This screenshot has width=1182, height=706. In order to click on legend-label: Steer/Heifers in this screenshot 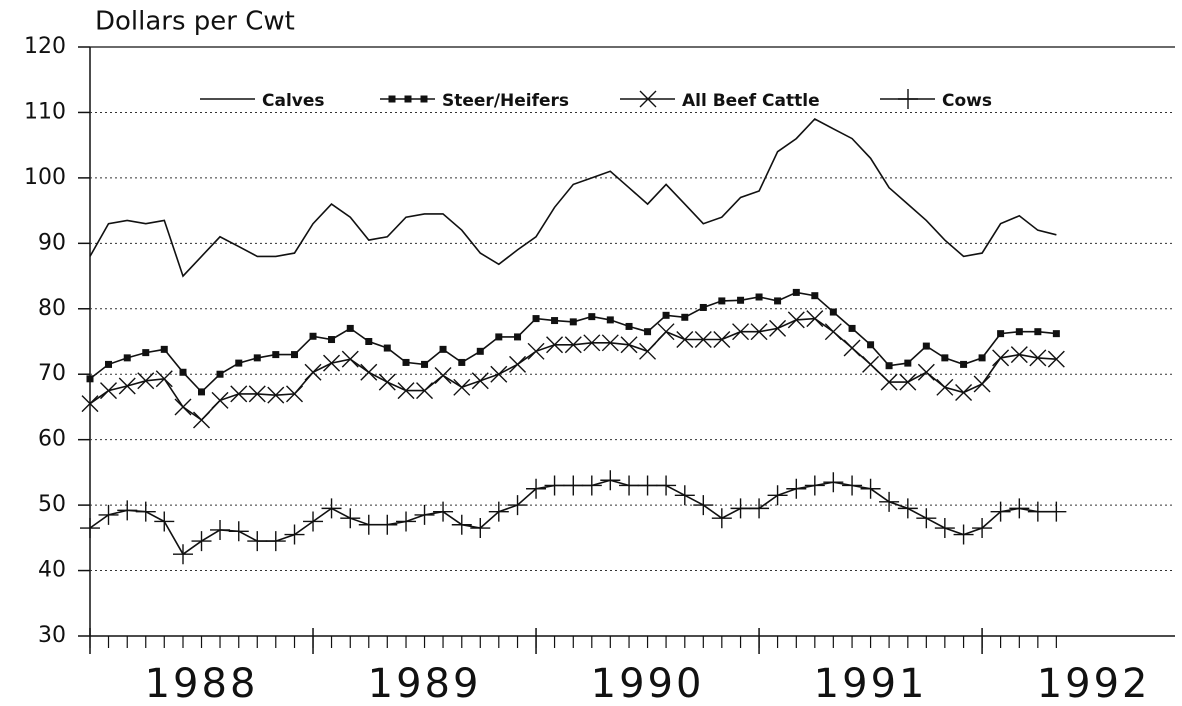, I will do `click(505, 101)`.